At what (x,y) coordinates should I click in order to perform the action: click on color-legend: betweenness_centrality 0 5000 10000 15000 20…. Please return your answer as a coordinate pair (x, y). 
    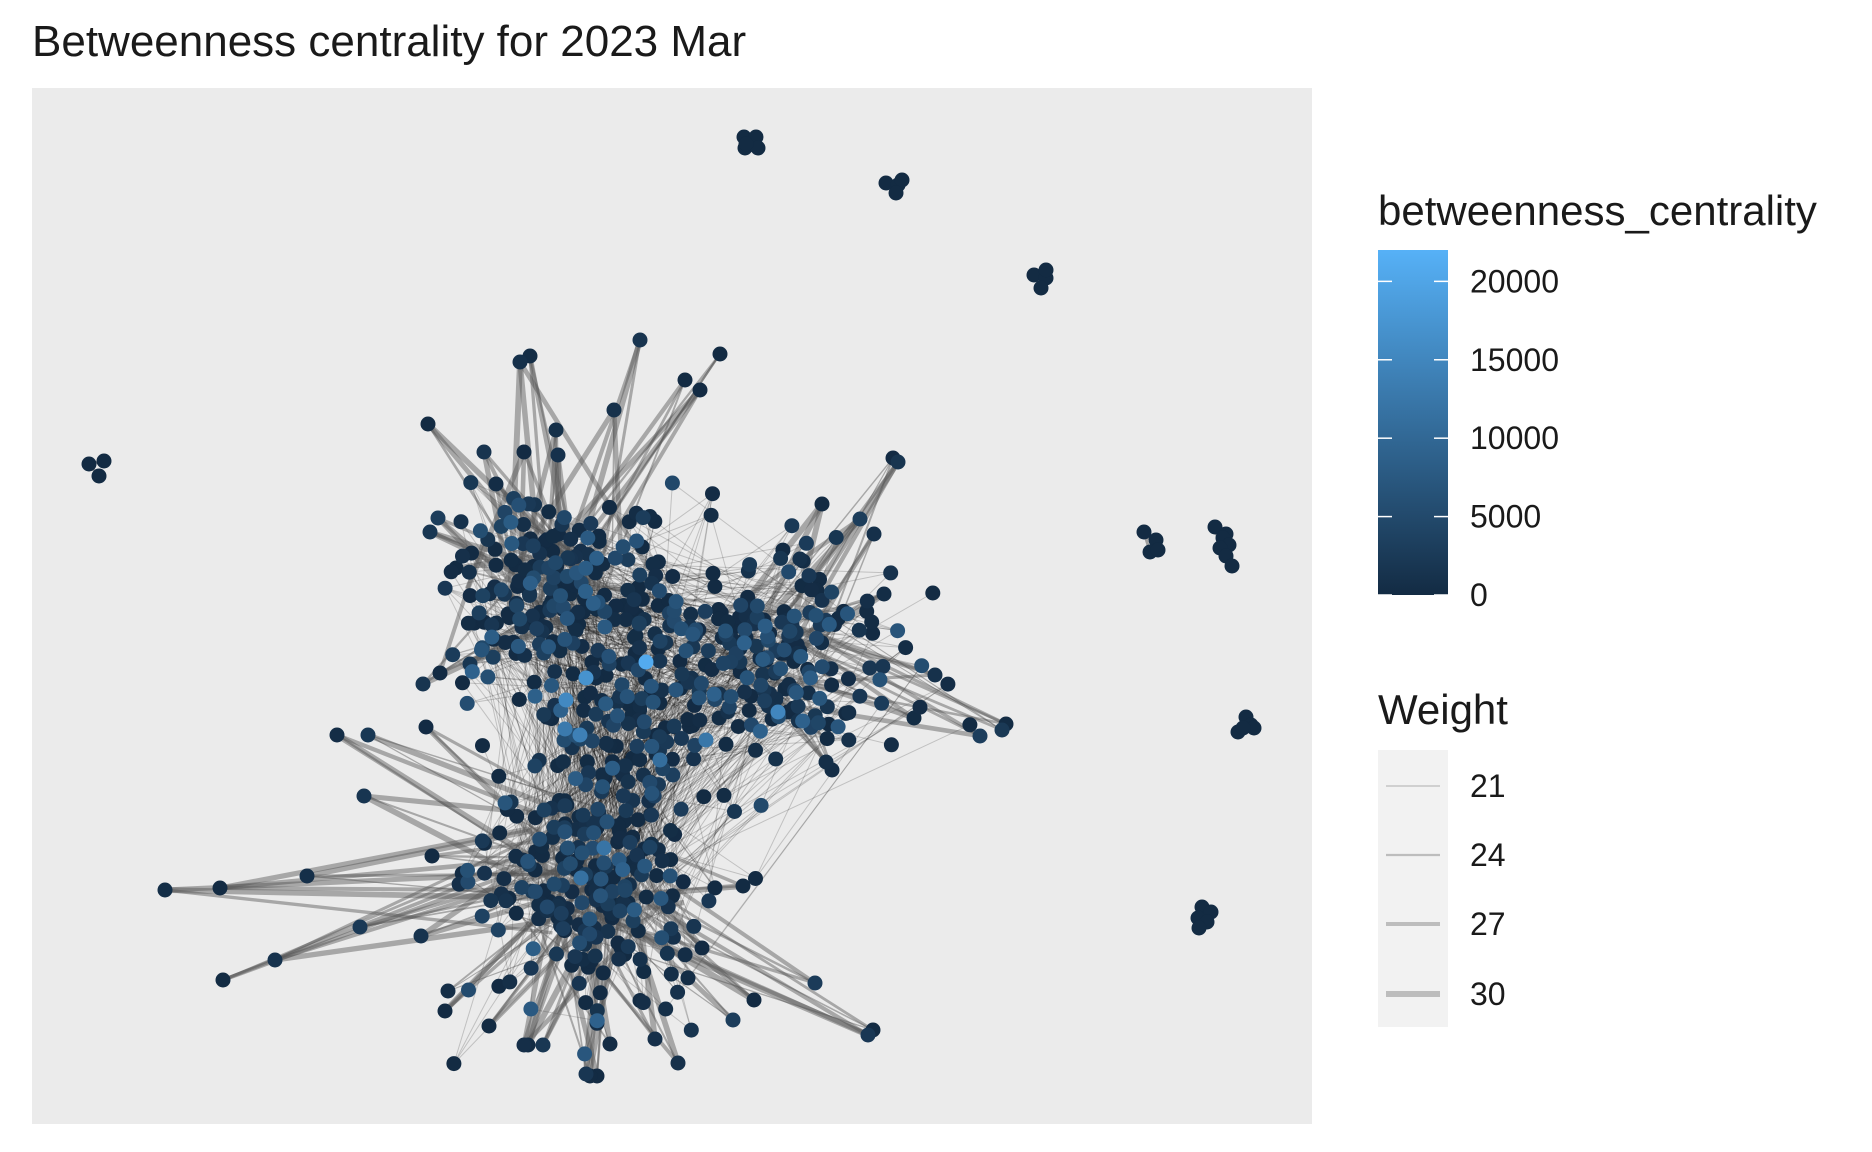
    Looking at the image, I should click on (1597, 400).